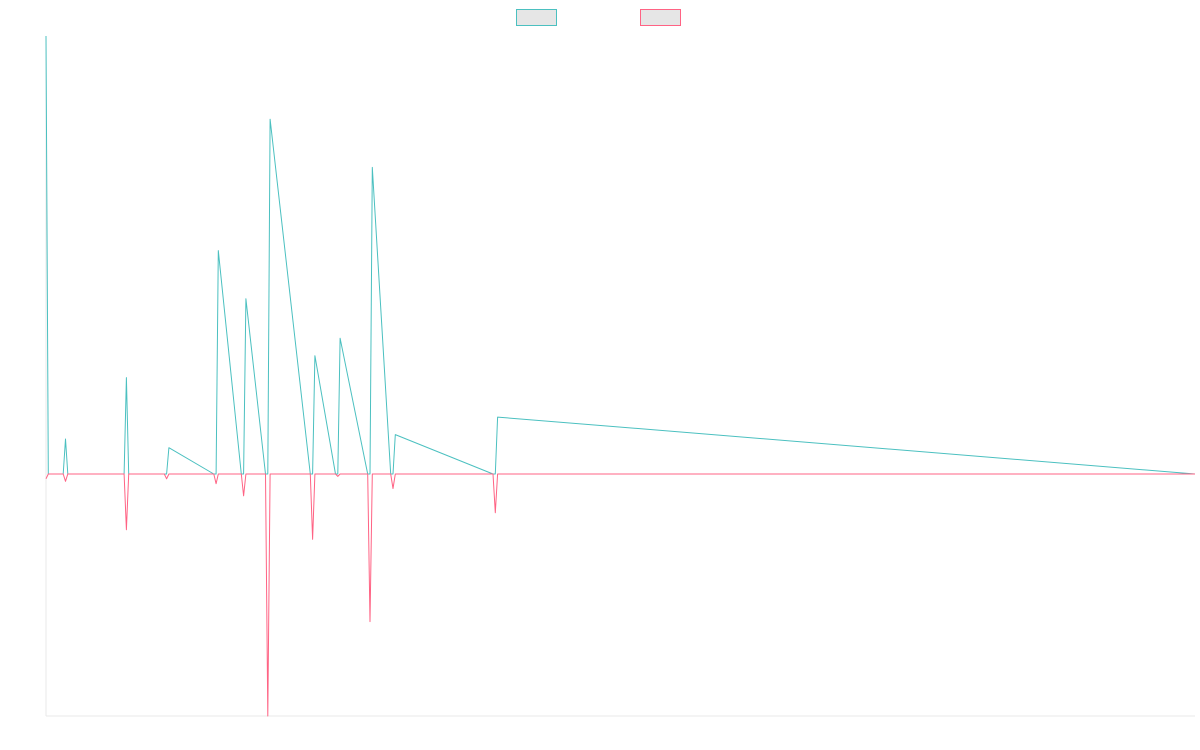 This screenshot has height=750, width=1200. What do you see at coordinates (598, 17) in the screenshot?
I see `legend` at bounding box center [598, 17].